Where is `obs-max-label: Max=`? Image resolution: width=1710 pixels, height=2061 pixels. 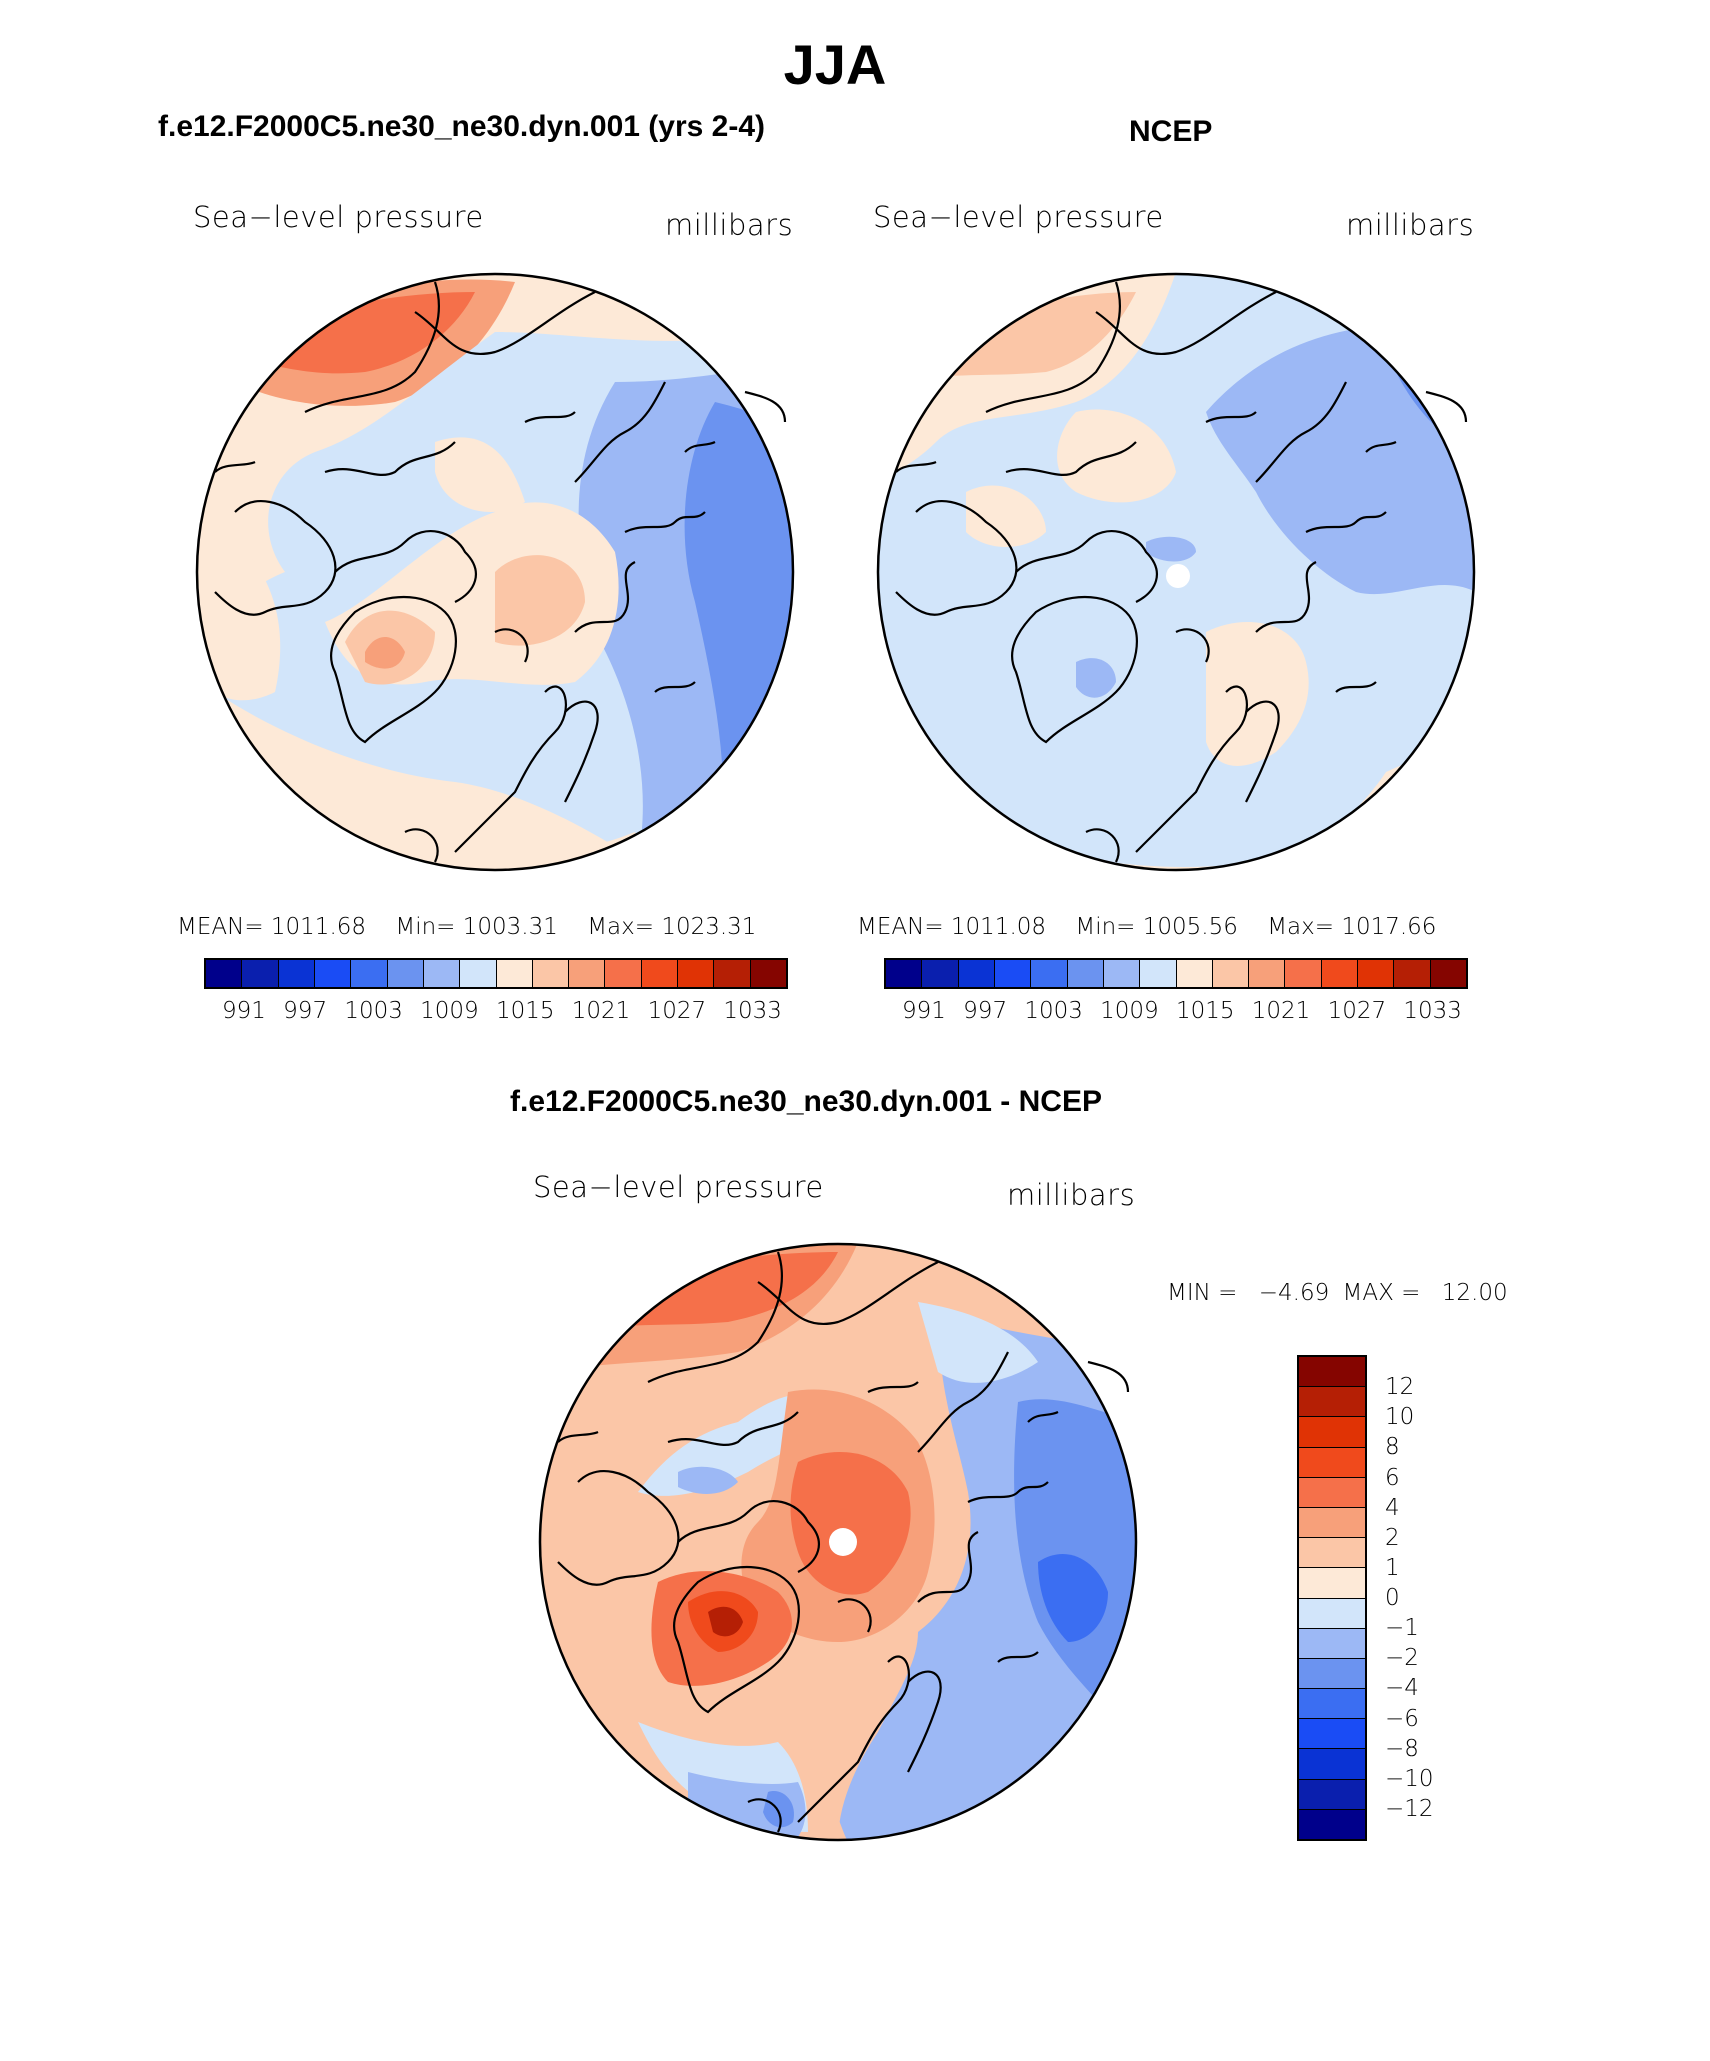
obs-max-label: Max= is located at coordinates (1301, 927).